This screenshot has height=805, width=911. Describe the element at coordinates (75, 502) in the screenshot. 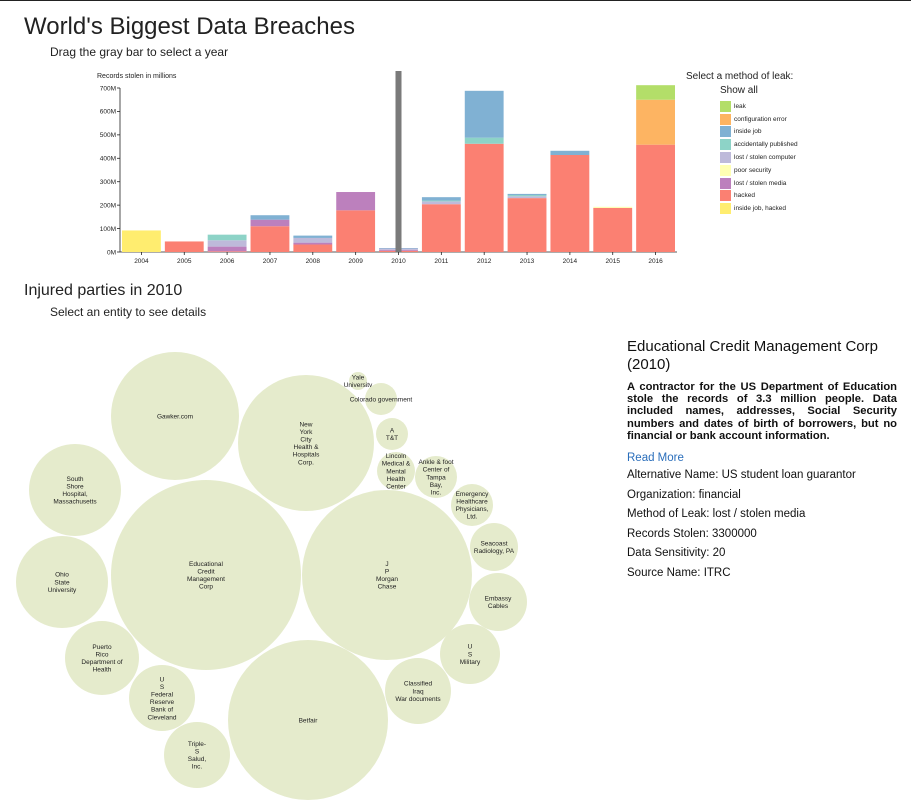

I see `bubble-label: Massachusetts` at that location.